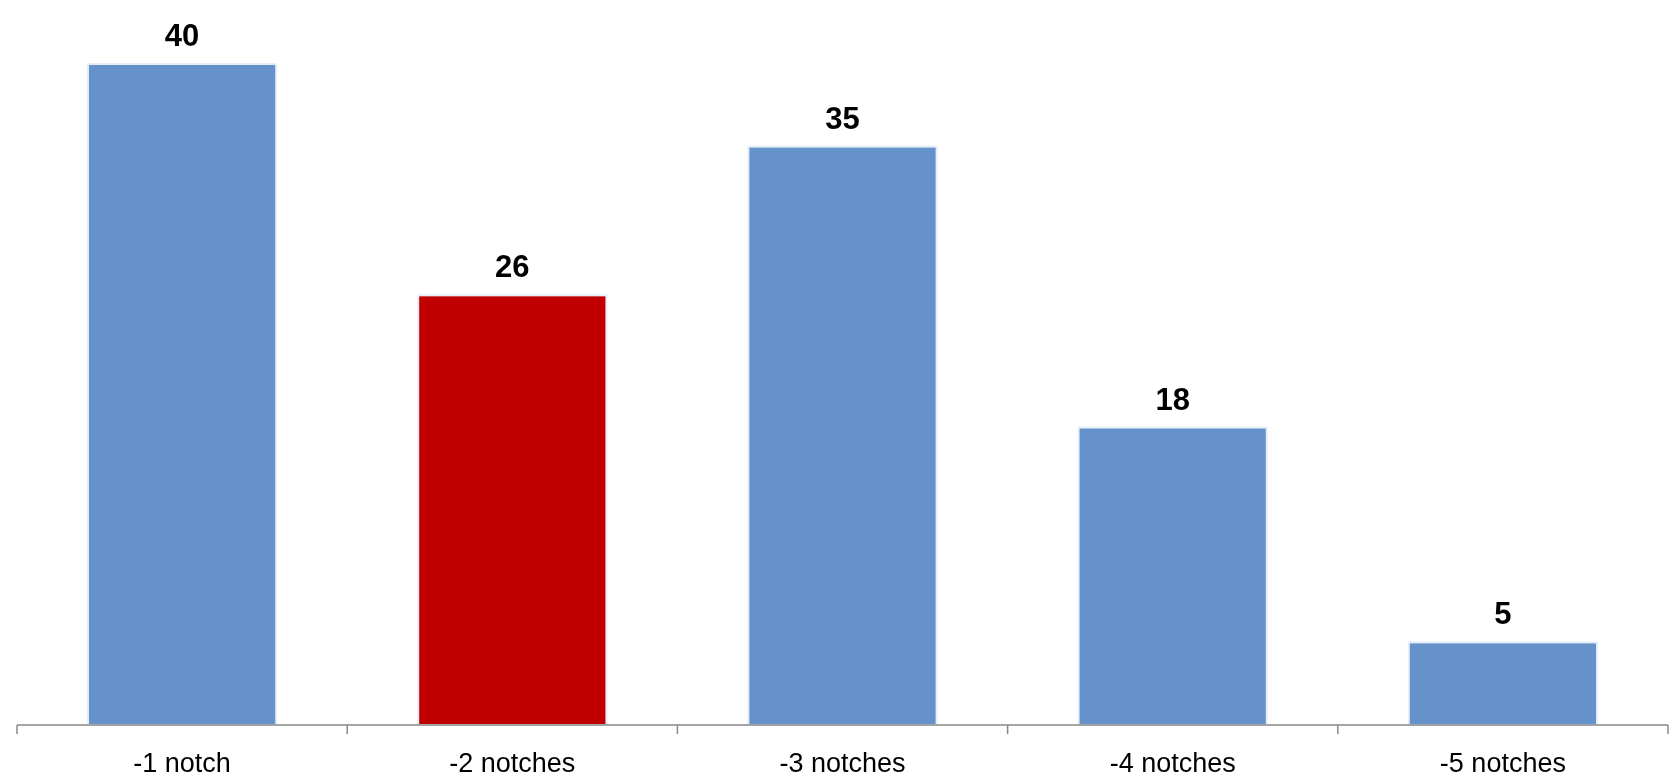  I want to click on data-label: 18, so click(1172, 399).